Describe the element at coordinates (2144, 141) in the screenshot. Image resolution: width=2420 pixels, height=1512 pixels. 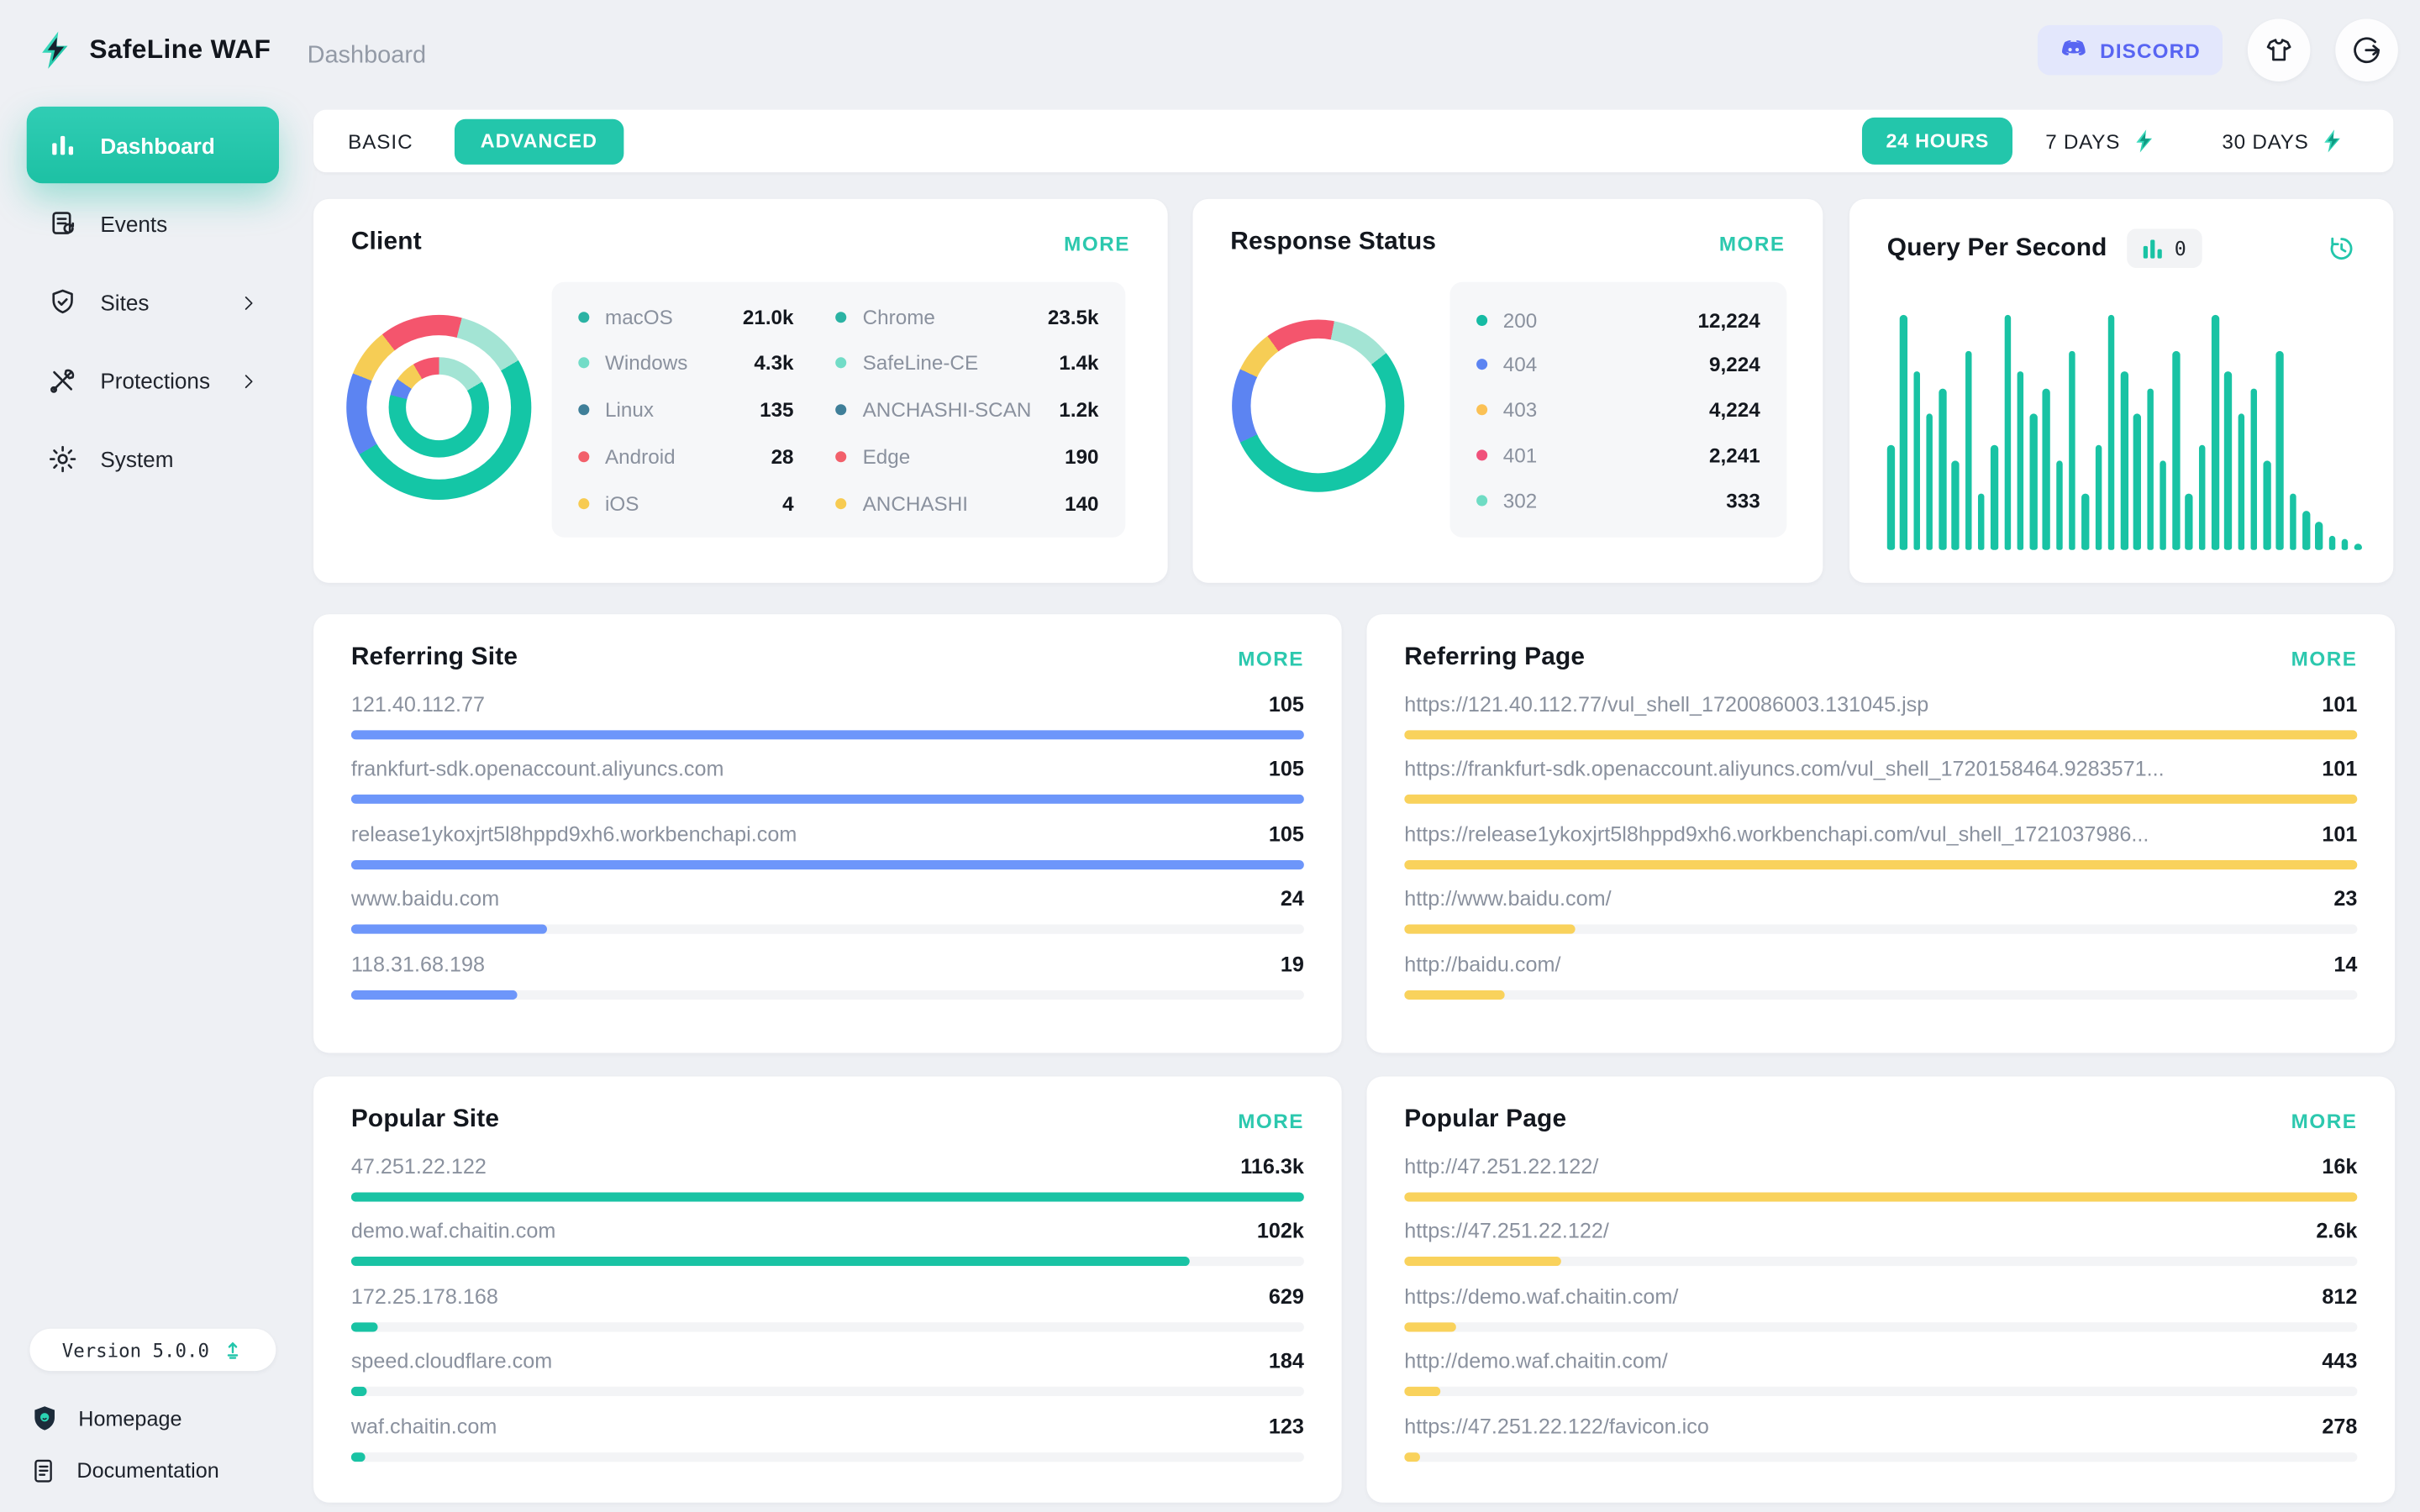
I see `bolt-icon` at that location.